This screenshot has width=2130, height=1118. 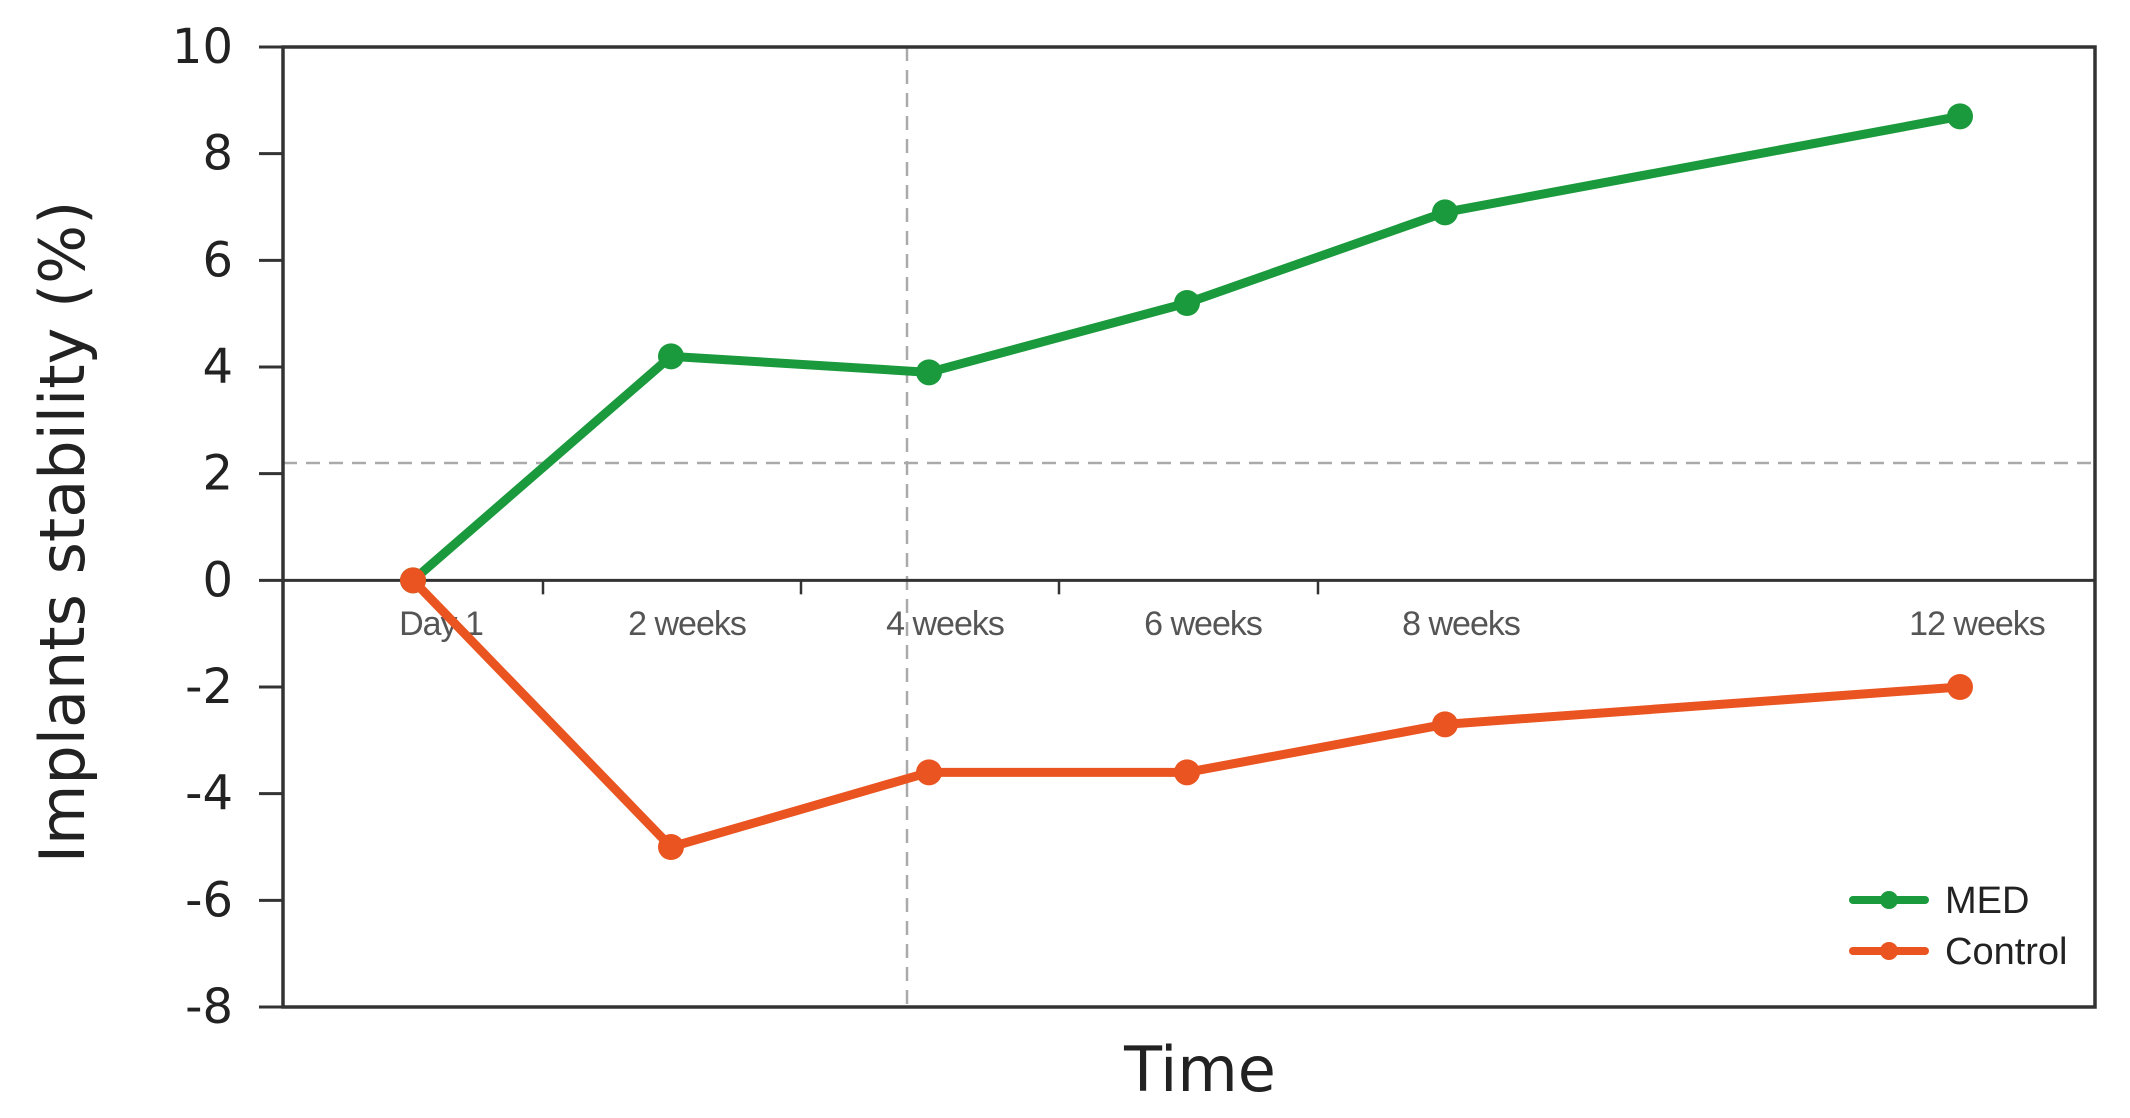 I want to click on y-tick-label: 10, so click(x=202, y=47).